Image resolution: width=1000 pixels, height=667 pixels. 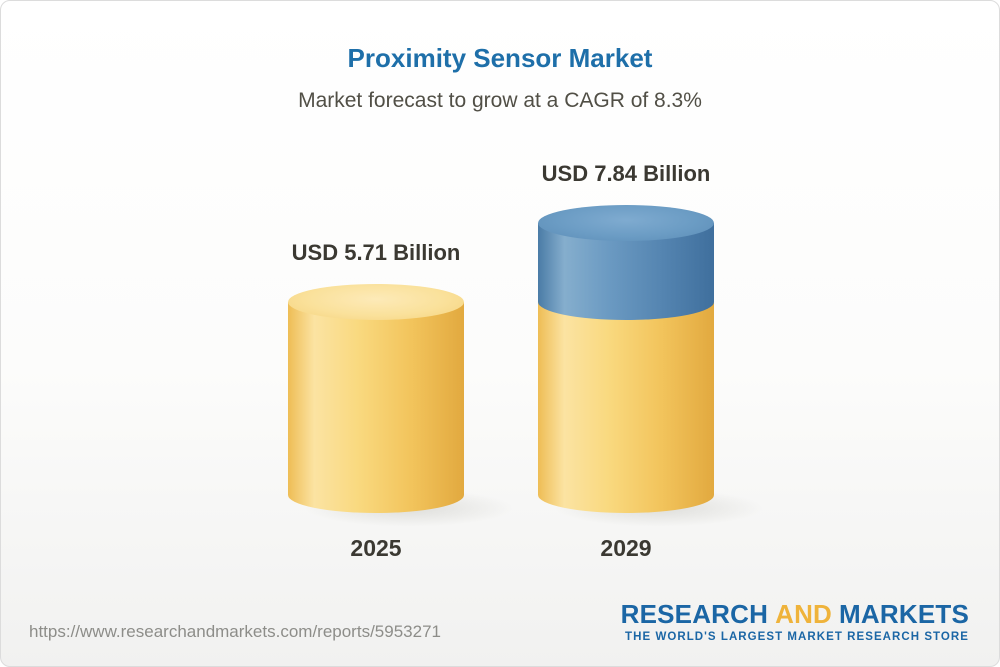 I want to click on bar-2025-cylinder, so click(x=376, y=407).